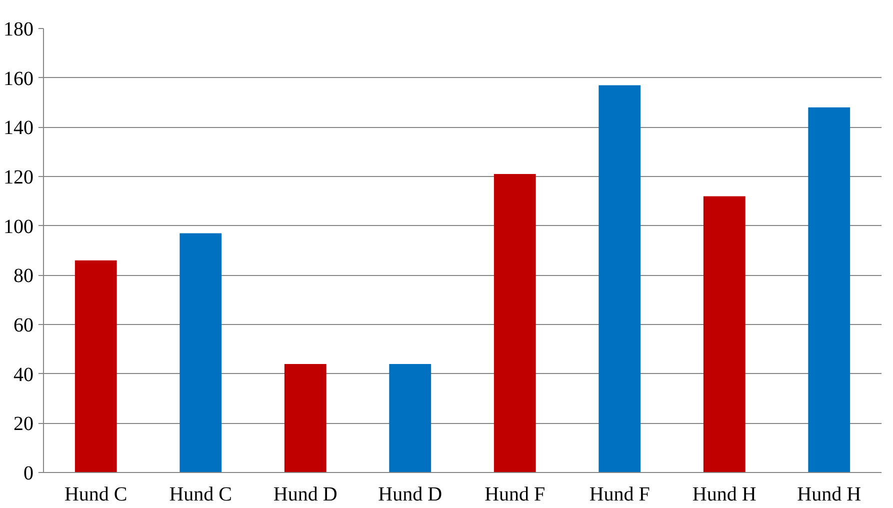 Image resolution: width=893 pixels, height=508 pixels. I want to click on y-tick-label: 0, so click(29, 473).